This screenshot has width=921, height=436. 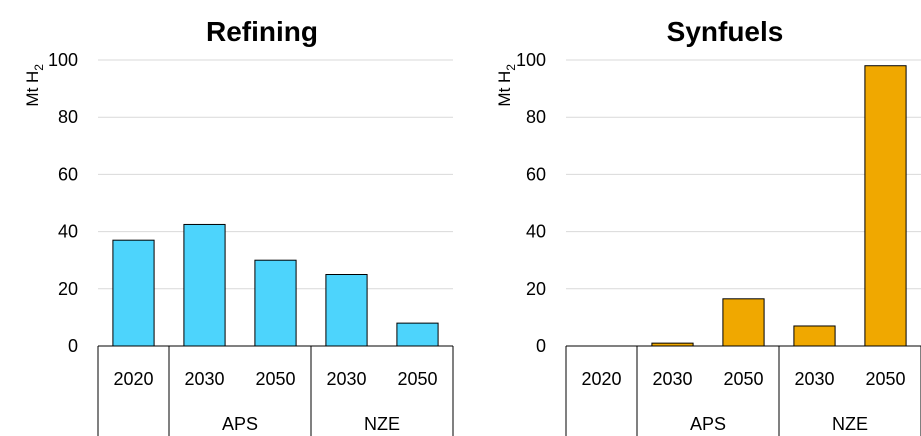 What do you see at coordinates (68, 117) in the screenshot?
I see `refining-y-tick-label: 80` at bounding box center [68, 117].